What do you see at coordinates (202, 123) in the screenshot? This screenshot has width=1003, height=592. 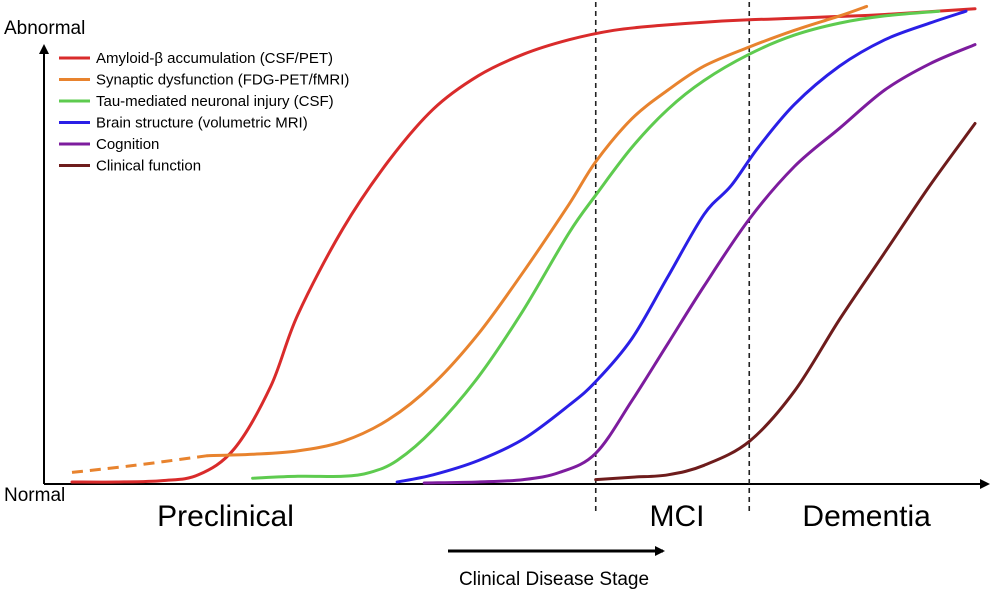 I see `legend-label-4: Brain structure (volumetric MRI)` at bounding box center [202, 123].